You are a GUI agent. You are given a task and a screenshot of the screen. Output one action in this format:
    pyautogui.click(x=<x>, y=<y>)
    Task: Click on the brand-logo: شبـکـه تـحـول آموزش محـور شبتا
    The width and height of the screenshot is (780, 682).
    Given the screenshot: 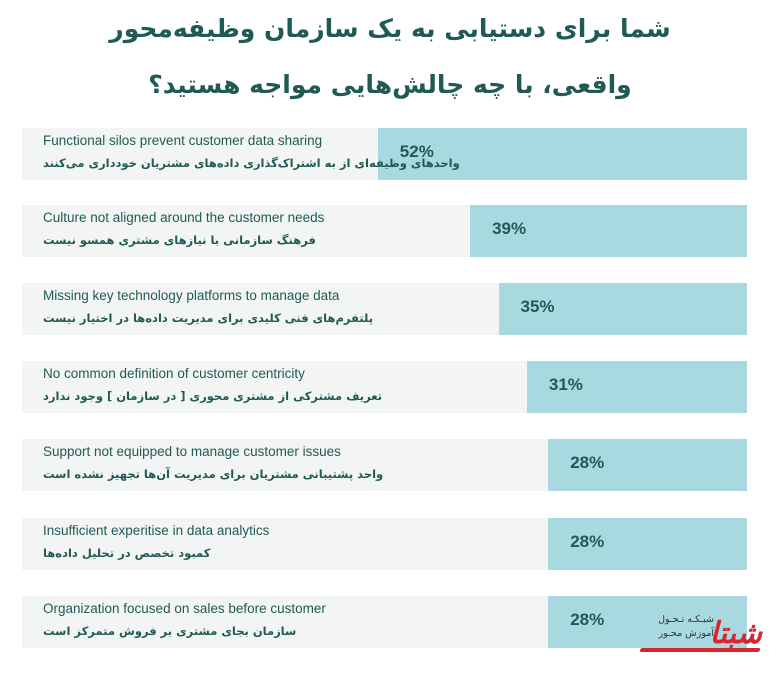 What is the action you would take?
    pyautogui.click(x=700, y=636)
    